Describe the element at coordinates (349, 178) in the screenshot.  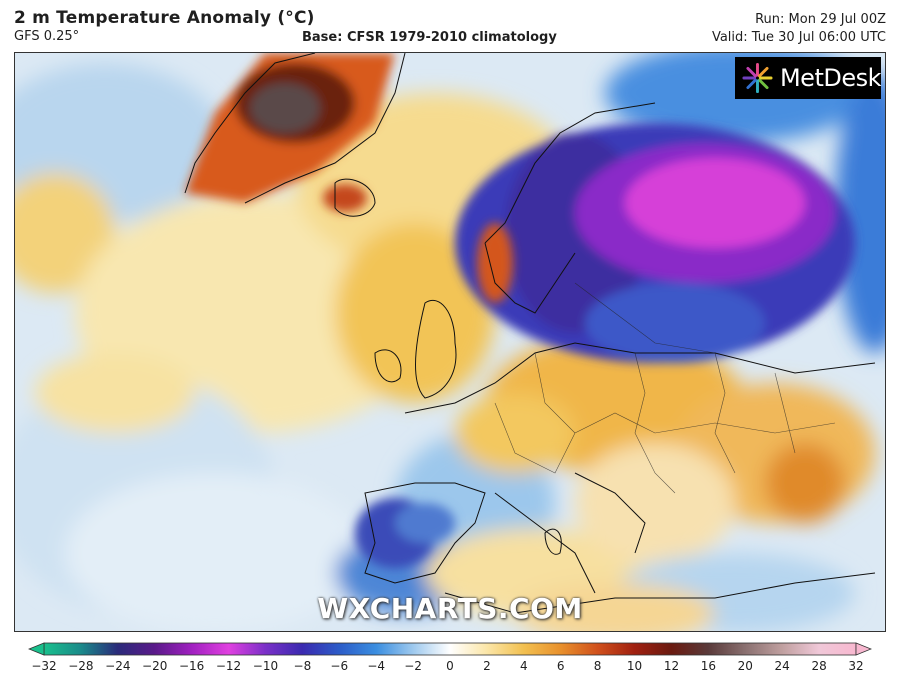
I see `greenland-warm-anomaly` at that location.